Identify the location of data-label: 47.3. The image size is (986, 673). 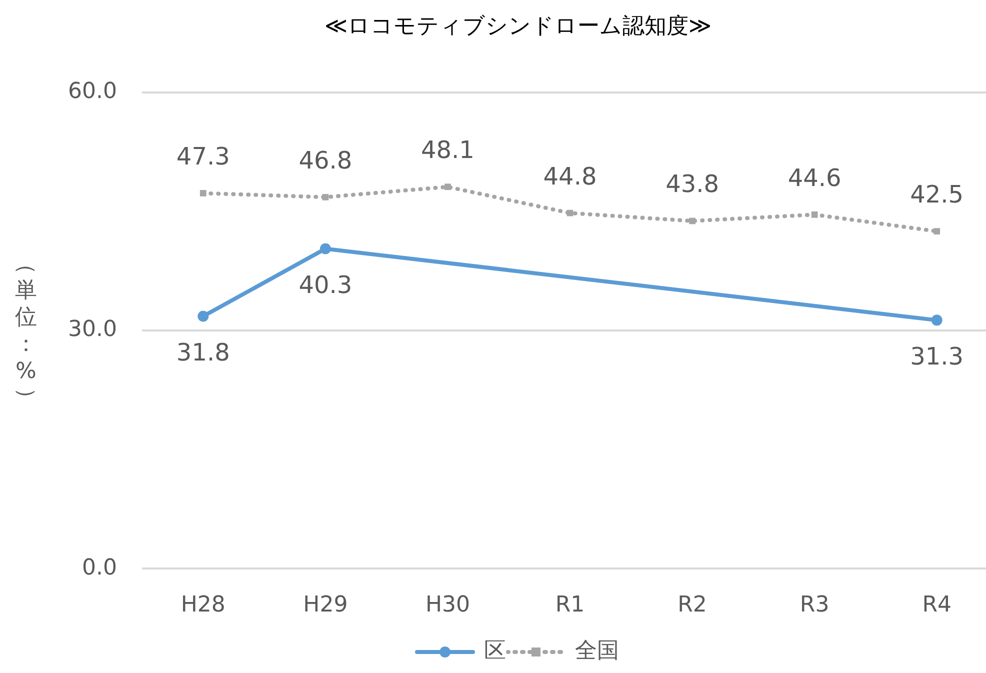
(203, 156).